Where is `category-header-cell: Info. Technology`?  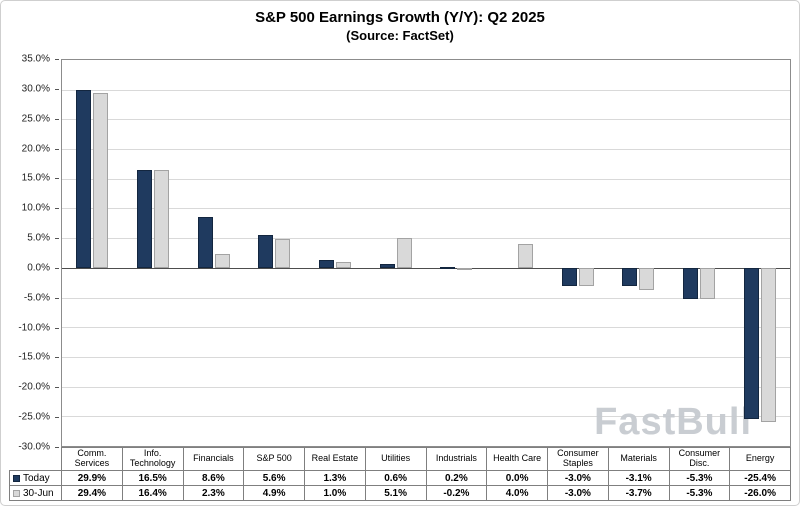
category-header-cell: Info. Technology is located at coordinates (152, 459).